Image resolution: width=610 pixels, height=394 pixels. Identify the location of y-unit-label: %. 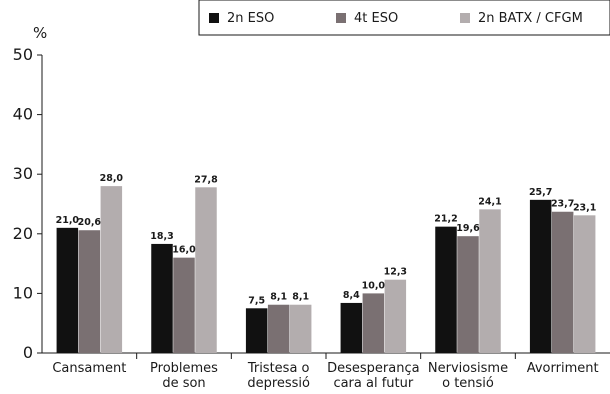
(40, 33).